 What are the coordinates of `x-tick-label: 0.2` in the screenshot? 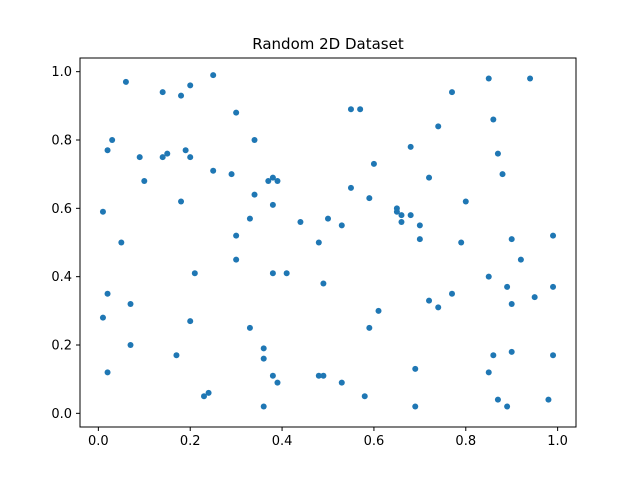 It's located at (190, 441).